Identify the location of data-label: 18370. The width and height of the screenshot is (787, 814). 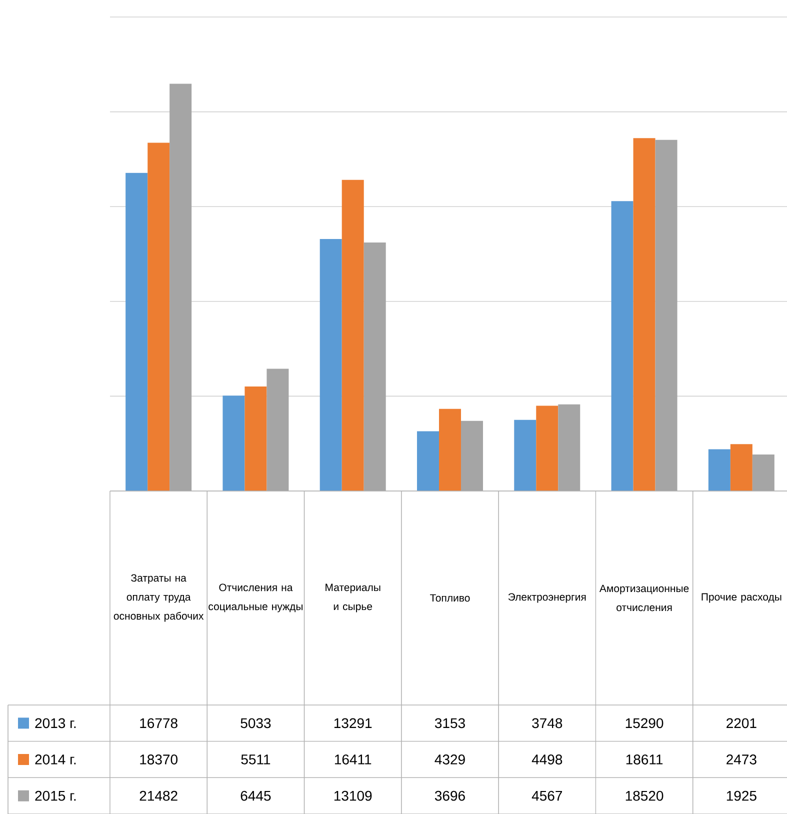
(159, 759).